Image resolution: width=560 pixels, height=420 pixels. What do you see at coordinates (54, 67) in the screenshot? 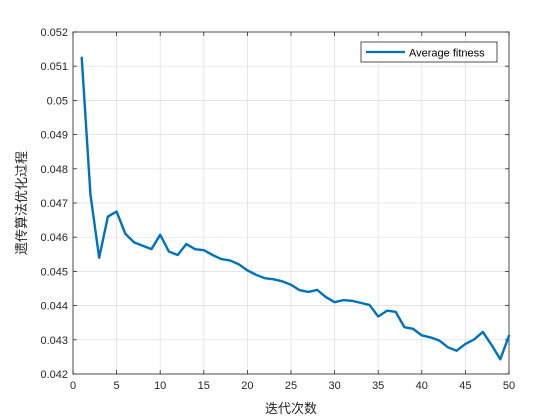
I see `y-tick-label: 0.051` at bounding box center [54, 67].